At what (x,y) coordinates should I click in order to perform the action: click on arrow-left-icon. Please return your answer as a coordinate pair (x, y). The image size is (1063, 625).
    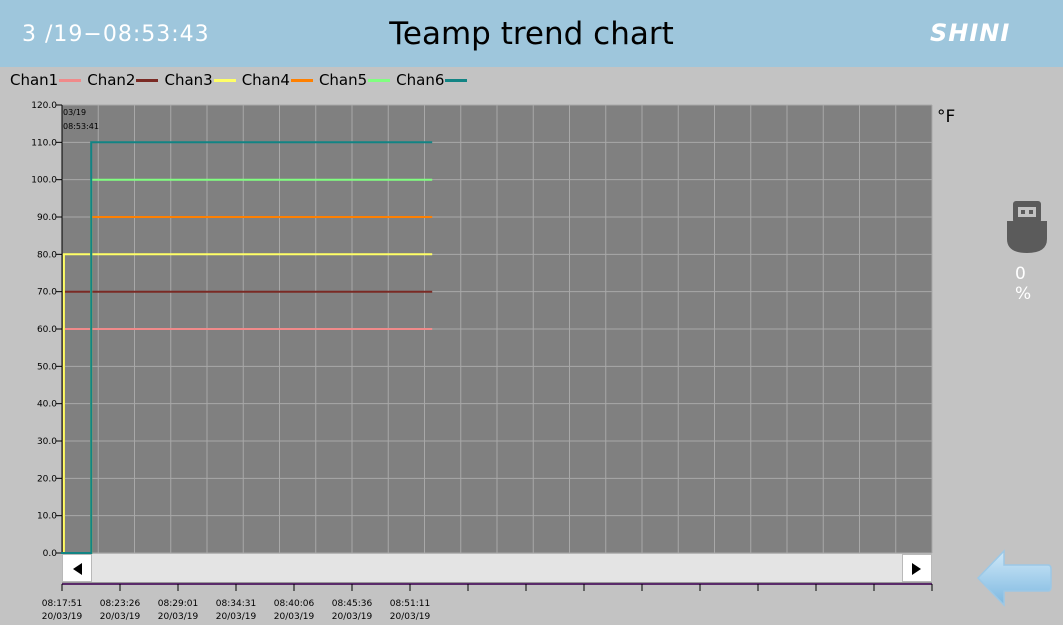
    Looking at the image, I should click on (77, 569).